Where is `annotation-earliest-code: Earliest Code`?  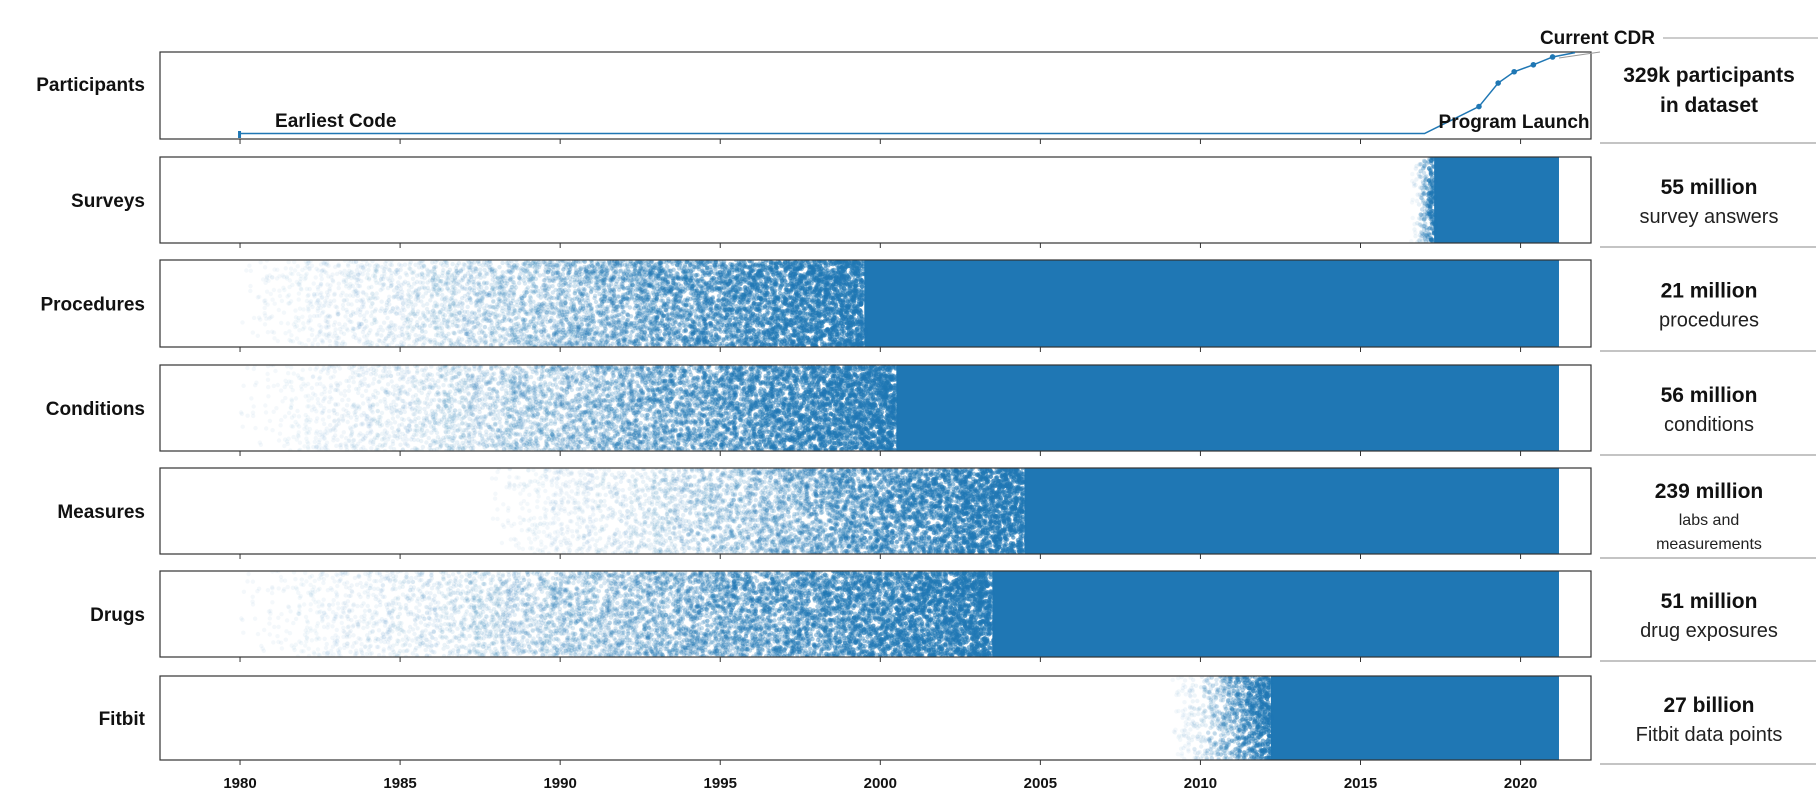 annotation-earliest-code: Earliest Code is located at coordinates (335, 121).